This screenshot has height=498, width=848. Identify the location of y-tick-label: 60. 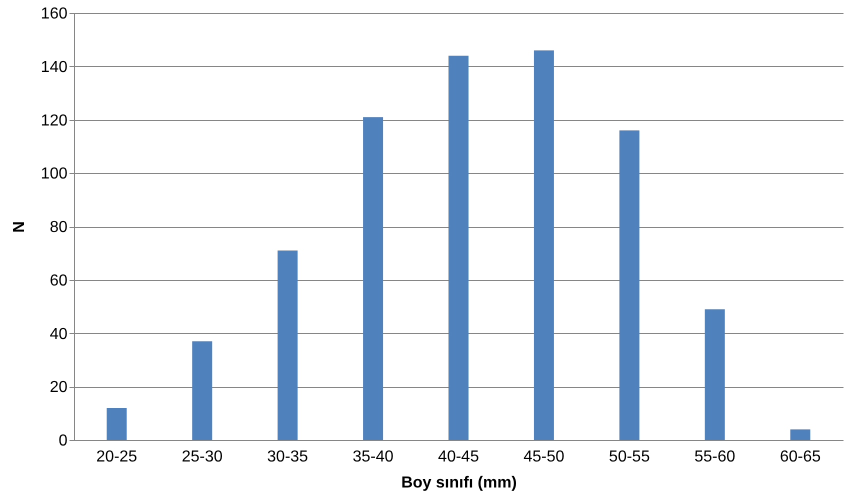
(59, 281).